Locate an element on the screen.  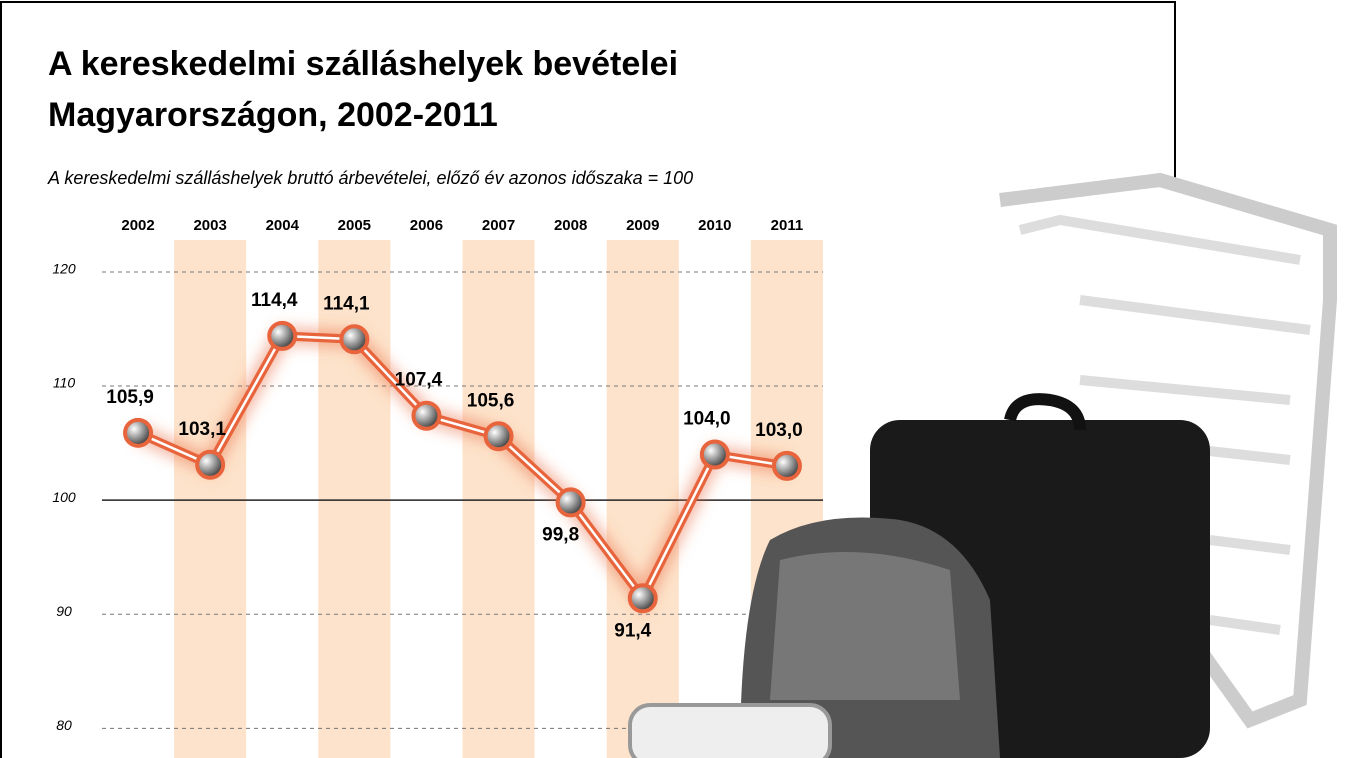
data-label: 114,4 is located at coordinates (274, 300).